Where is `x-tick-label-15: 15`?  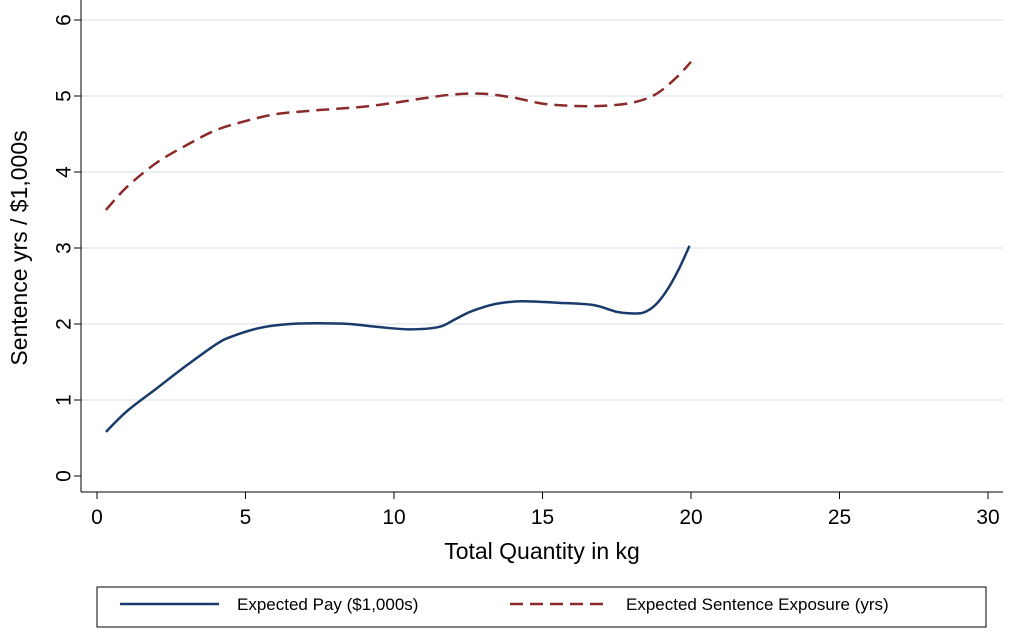 x-tick-label-15: 15 is located at coordinates (542, 517).